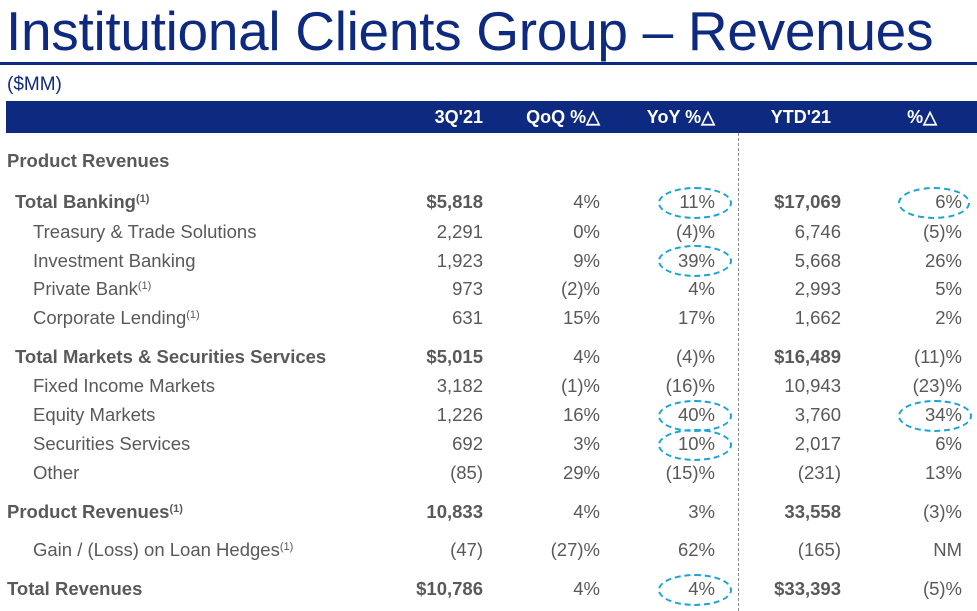  I want to click on table-row: Total Revenues $10,786 4% 4% $33,393 (5)%, so click(488, 588).